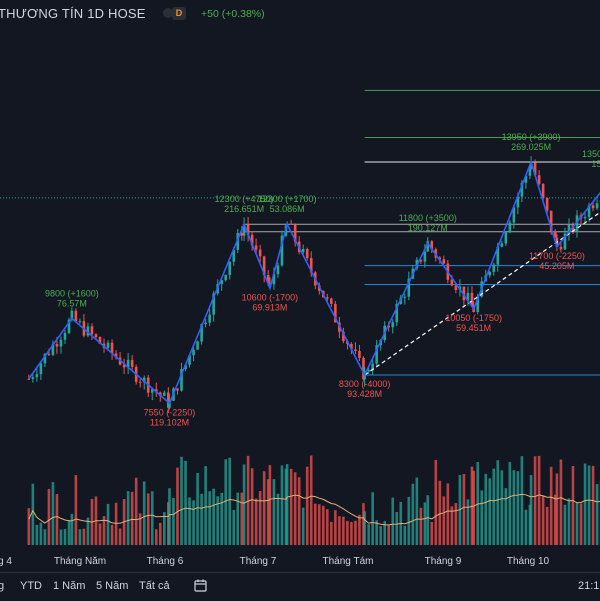  Describe the element at coordinates (165, 561) in the screenshot. I see `x-axis-tick-label: Tháng 6` at that location.